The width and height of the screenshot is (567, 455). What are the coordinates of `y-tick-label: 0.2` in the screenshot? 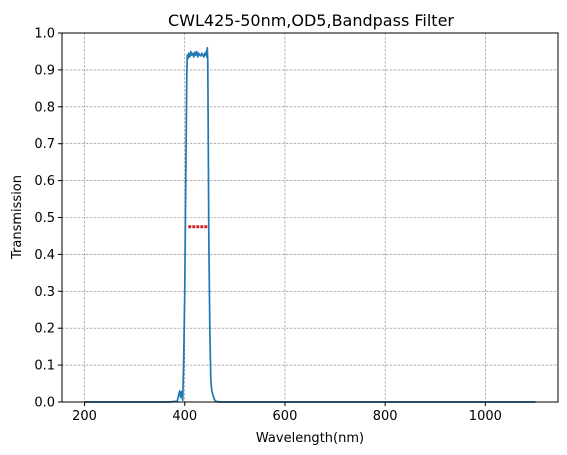 It's located at (44, 329).